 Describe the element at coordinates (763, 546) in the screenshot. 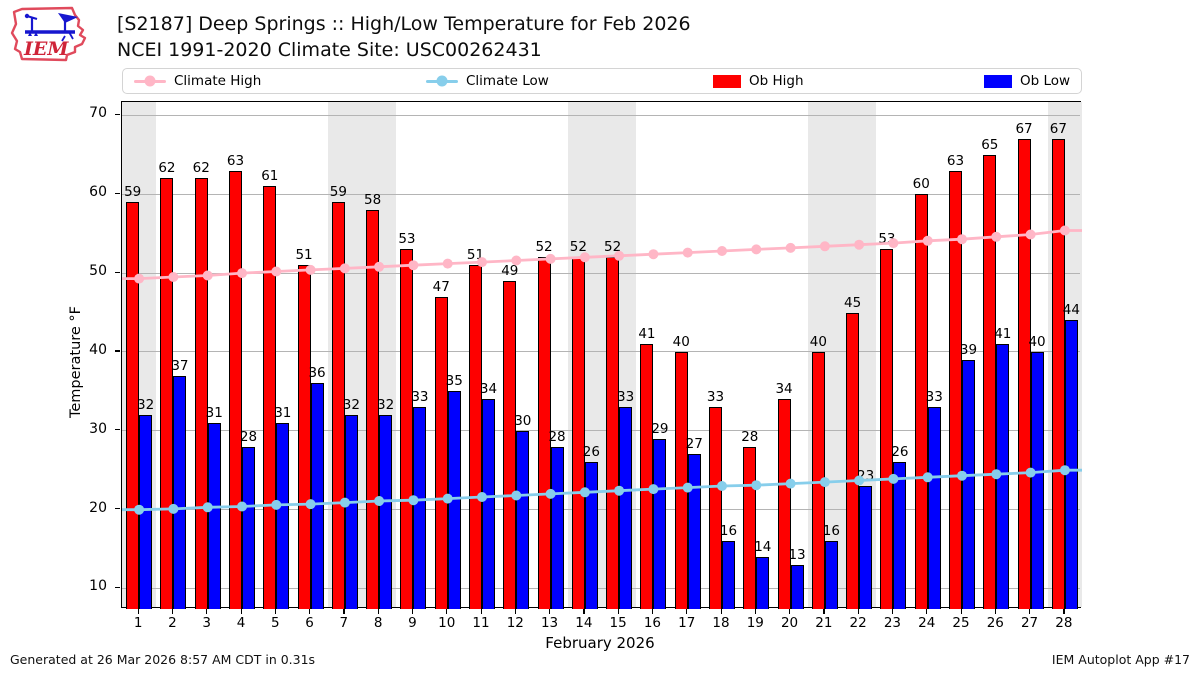

I see `bar-value-label: 14` at that location.